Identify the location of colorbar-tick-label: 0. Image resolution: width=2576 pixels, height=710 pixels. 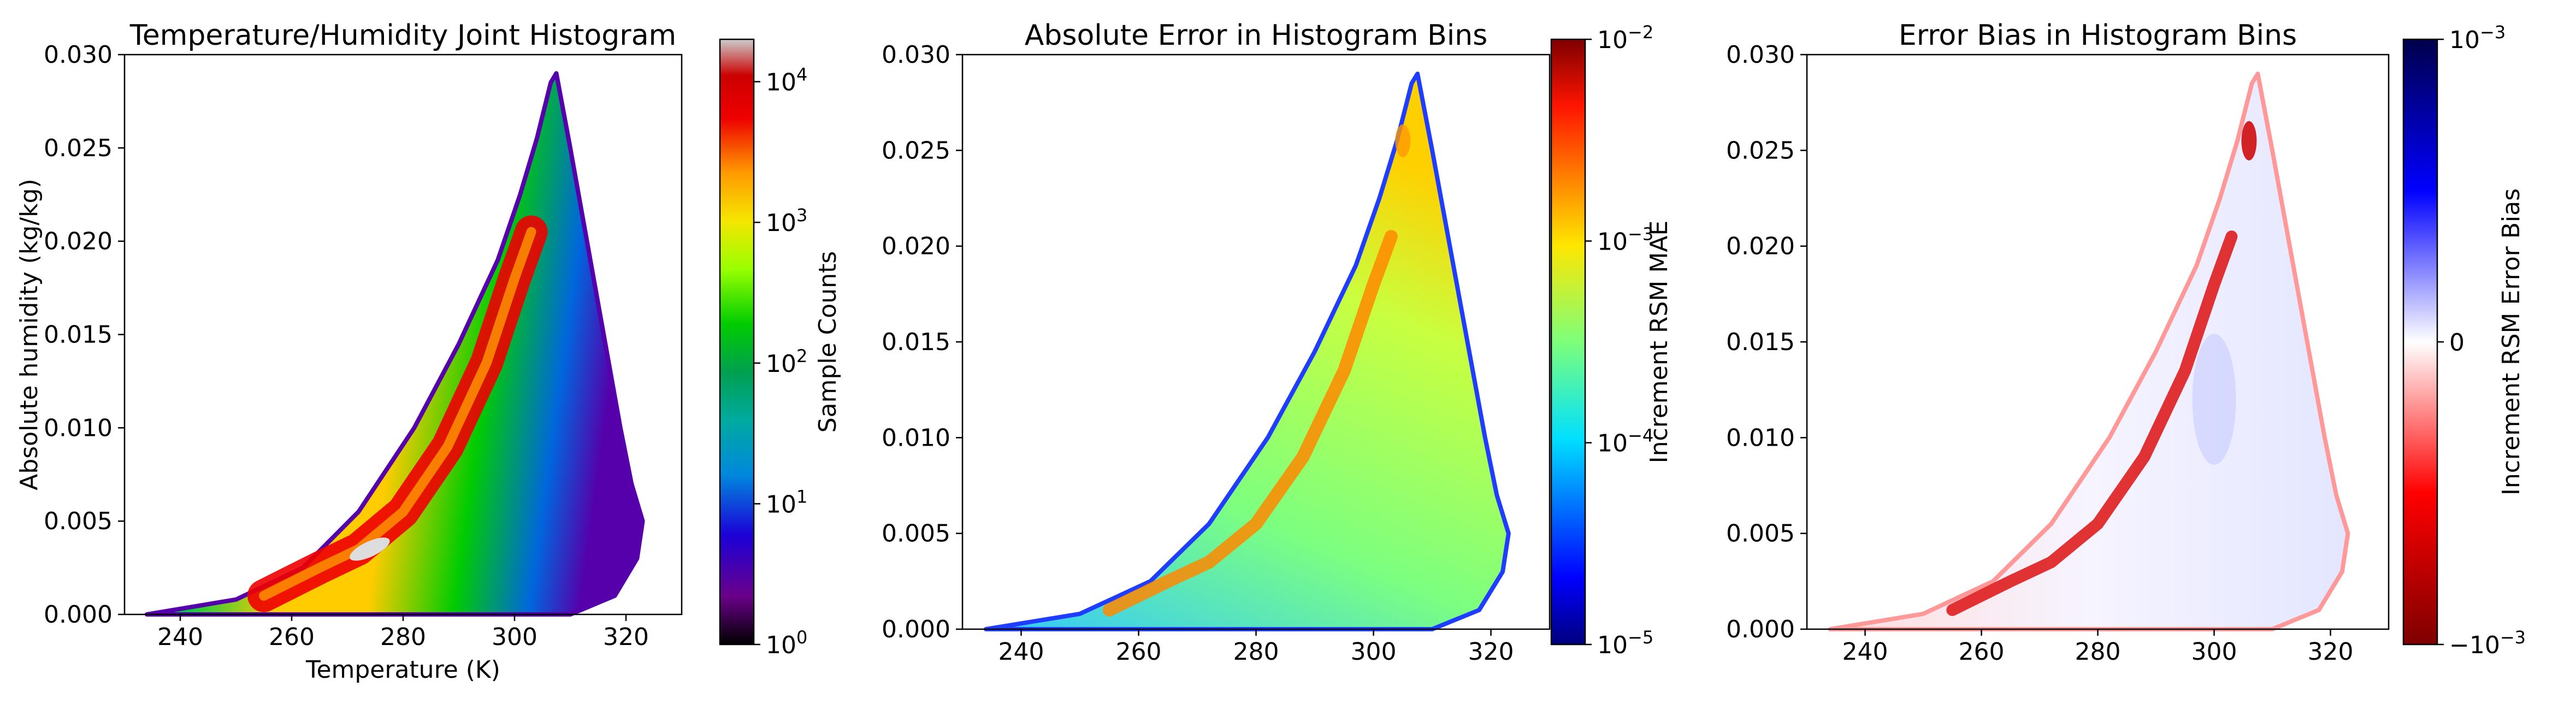
(2457, 343).